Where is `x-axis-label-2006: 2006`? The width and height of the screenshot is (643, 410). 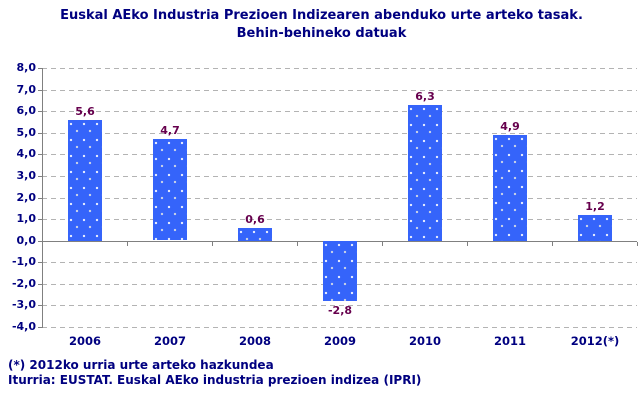 x-axis-label-2006: 2006 is located at coordinates (84, 341).